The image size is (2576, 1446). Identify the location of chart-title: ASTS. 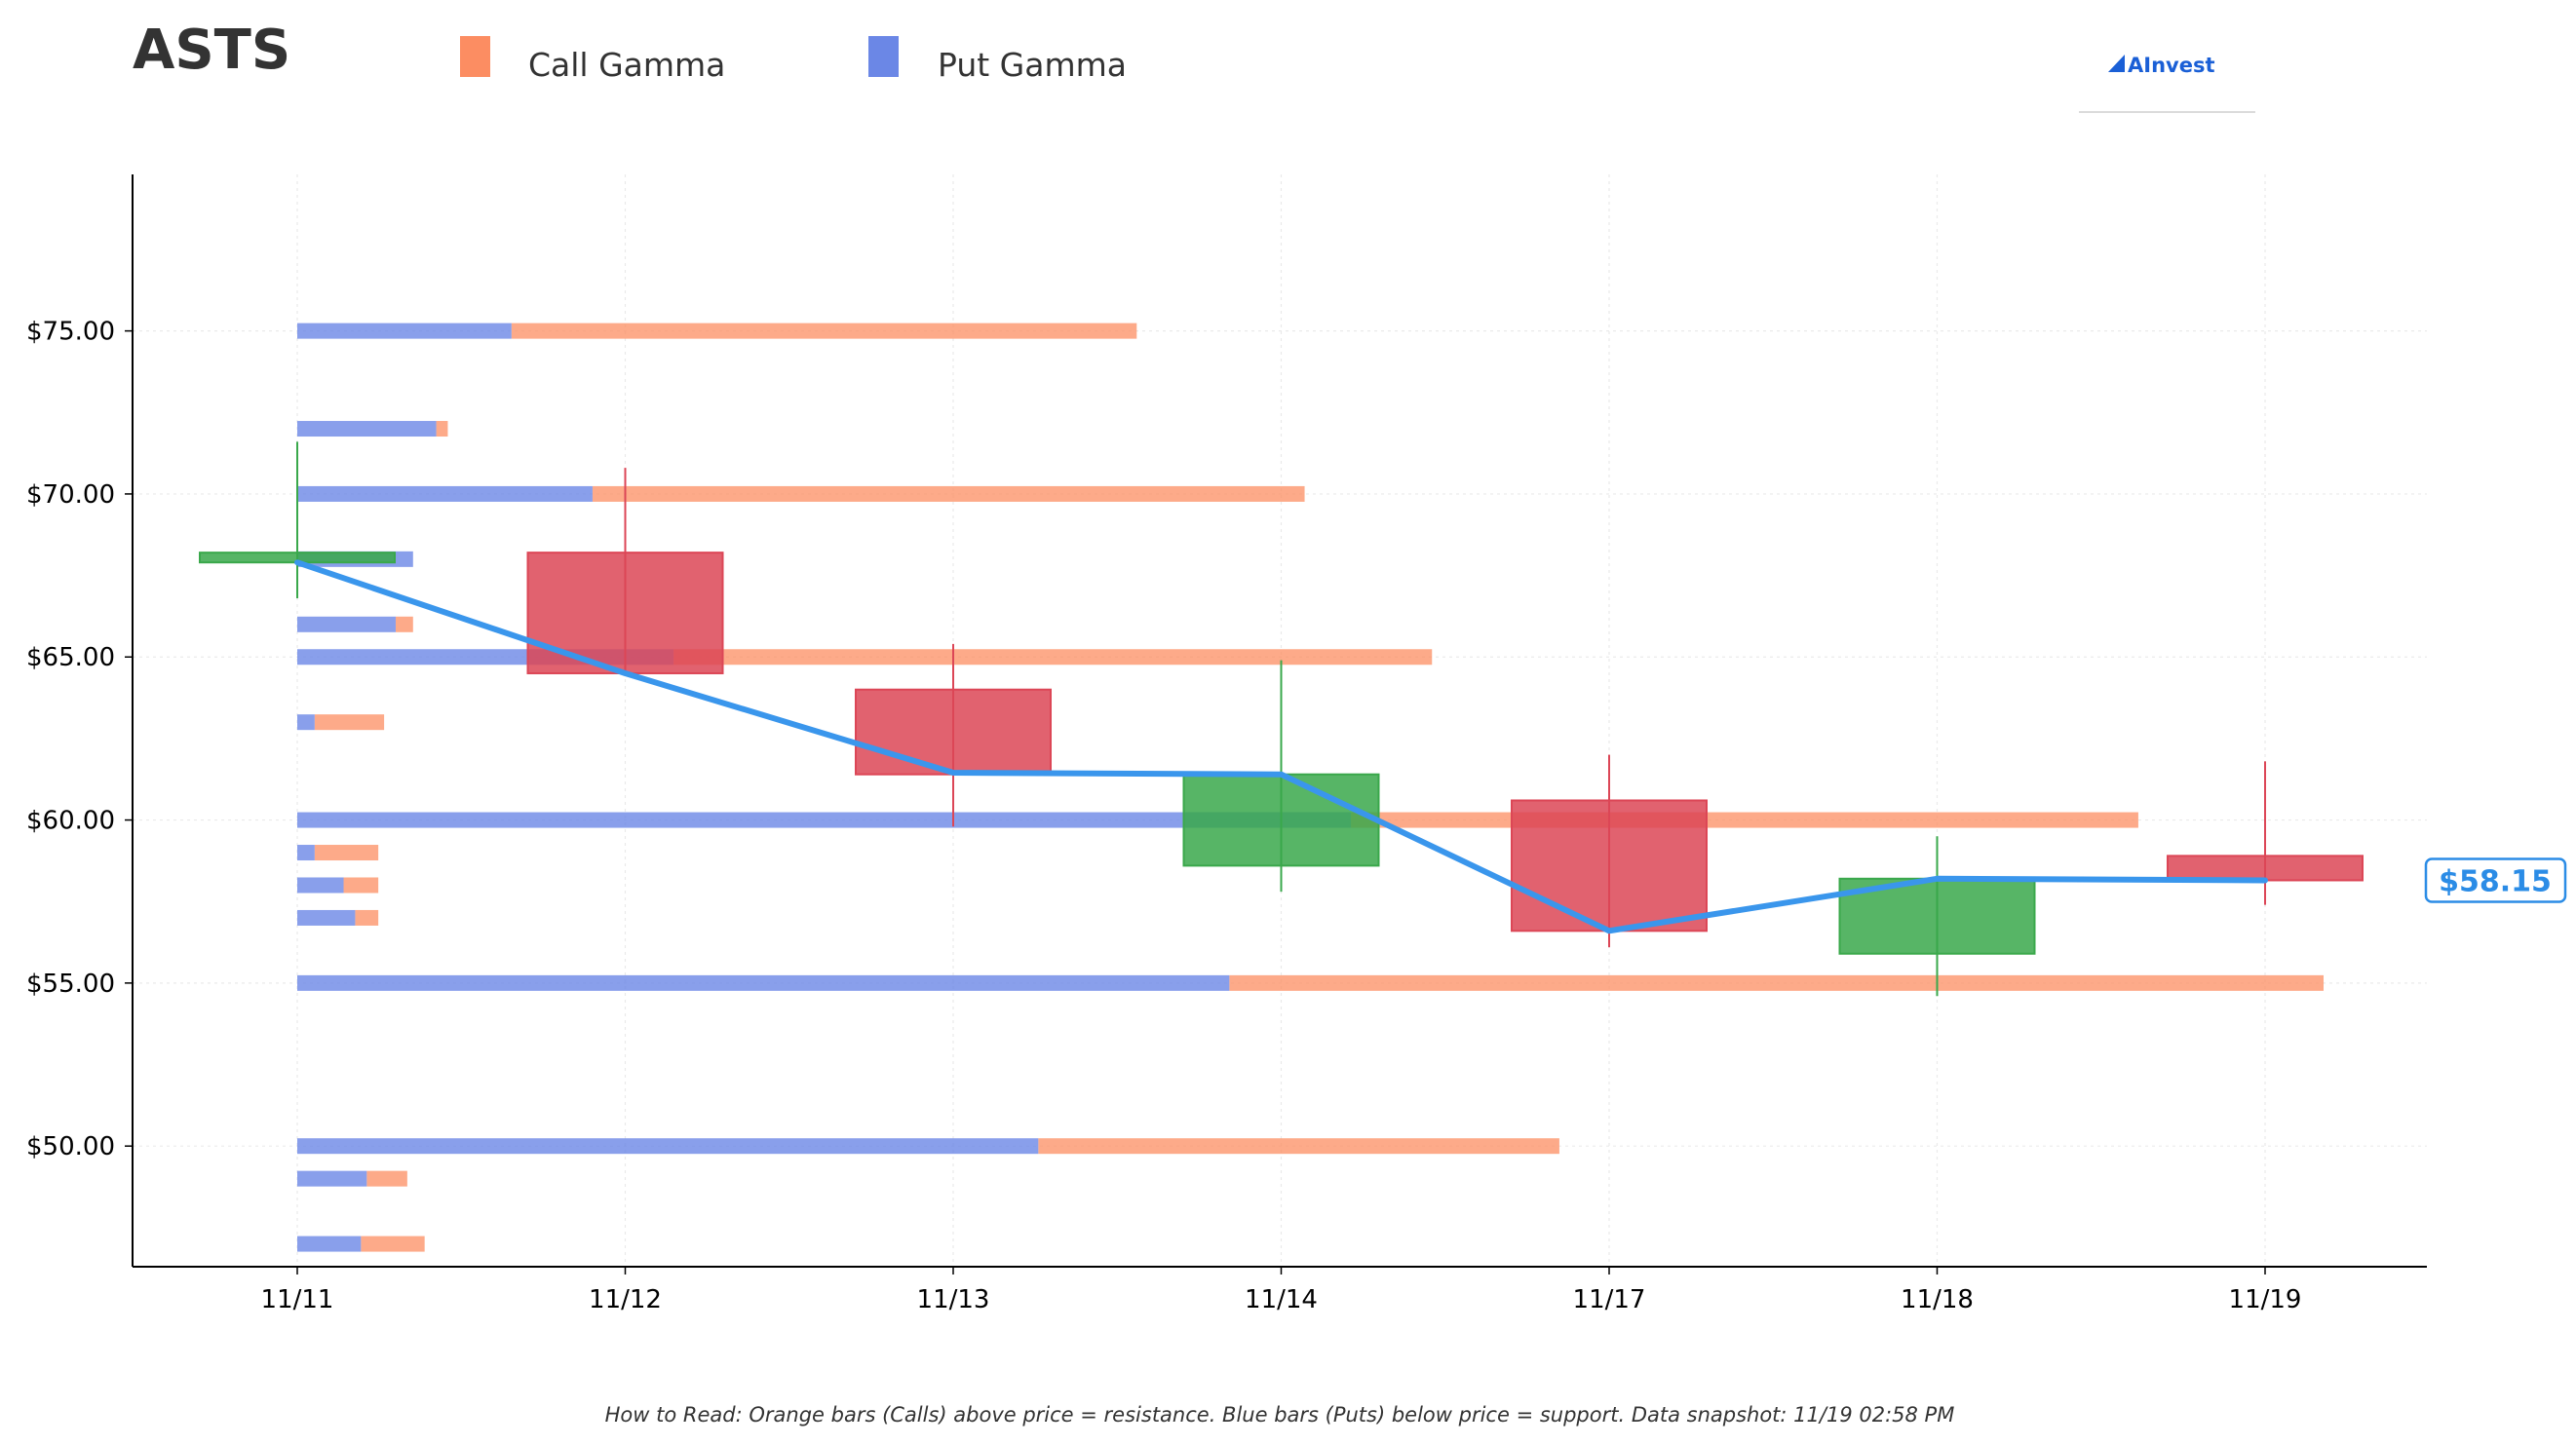
(211, 50).